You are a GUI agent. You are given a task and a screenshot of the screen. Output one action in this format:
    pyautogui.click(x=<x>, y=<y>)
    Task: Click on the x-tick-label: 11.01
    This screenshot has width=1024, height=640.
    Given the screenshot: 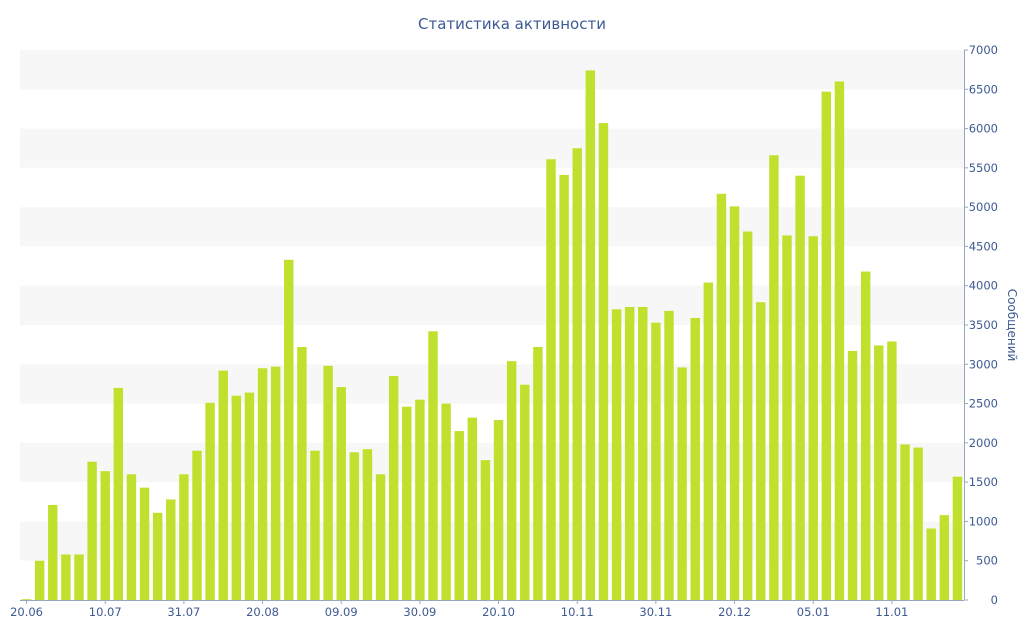 What is the action you would take?
    pyautogui.click(x=891, y=612)
    